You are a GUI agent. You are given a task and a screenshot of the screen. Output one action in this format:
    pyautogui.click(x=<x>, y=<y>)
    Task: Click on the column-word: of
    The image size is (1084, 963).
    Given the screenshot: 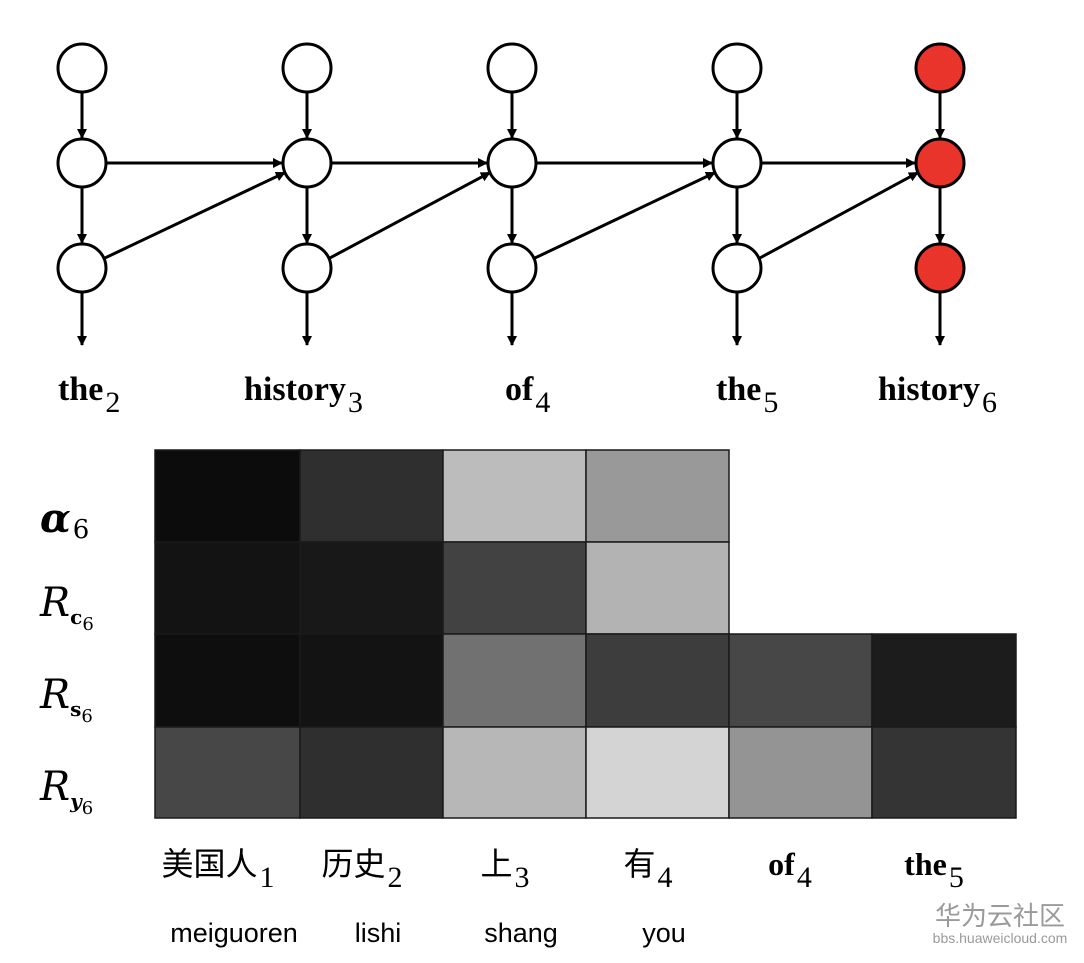 What is the action you would take?
    pyautogui.click(x=781, y=864)
    